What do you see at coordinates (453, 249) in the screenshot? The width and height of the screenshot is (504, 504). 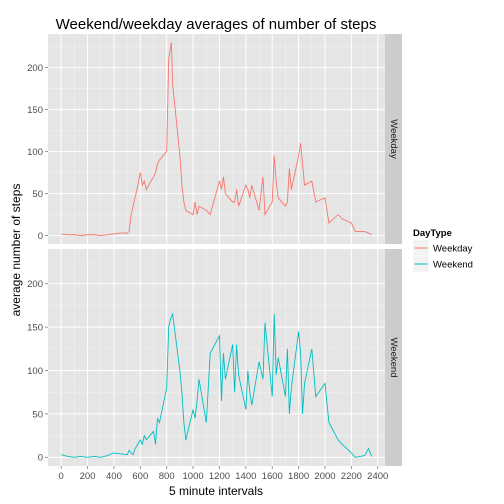 I see `legend-label-weekday: Weekday` at bounding box center [453, 249].